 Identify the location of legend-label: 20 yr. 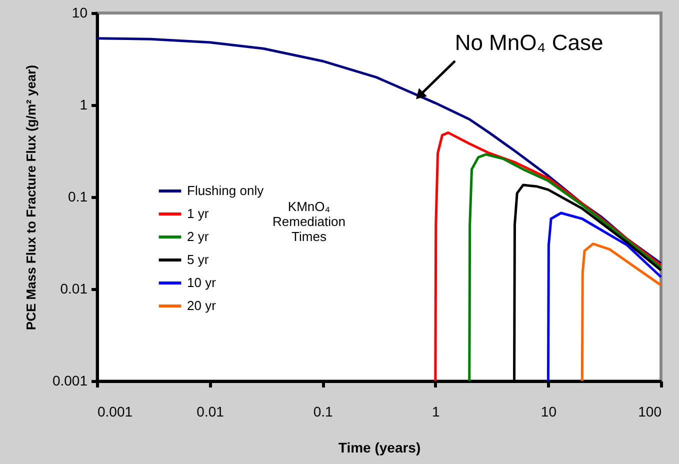
(202, 305).